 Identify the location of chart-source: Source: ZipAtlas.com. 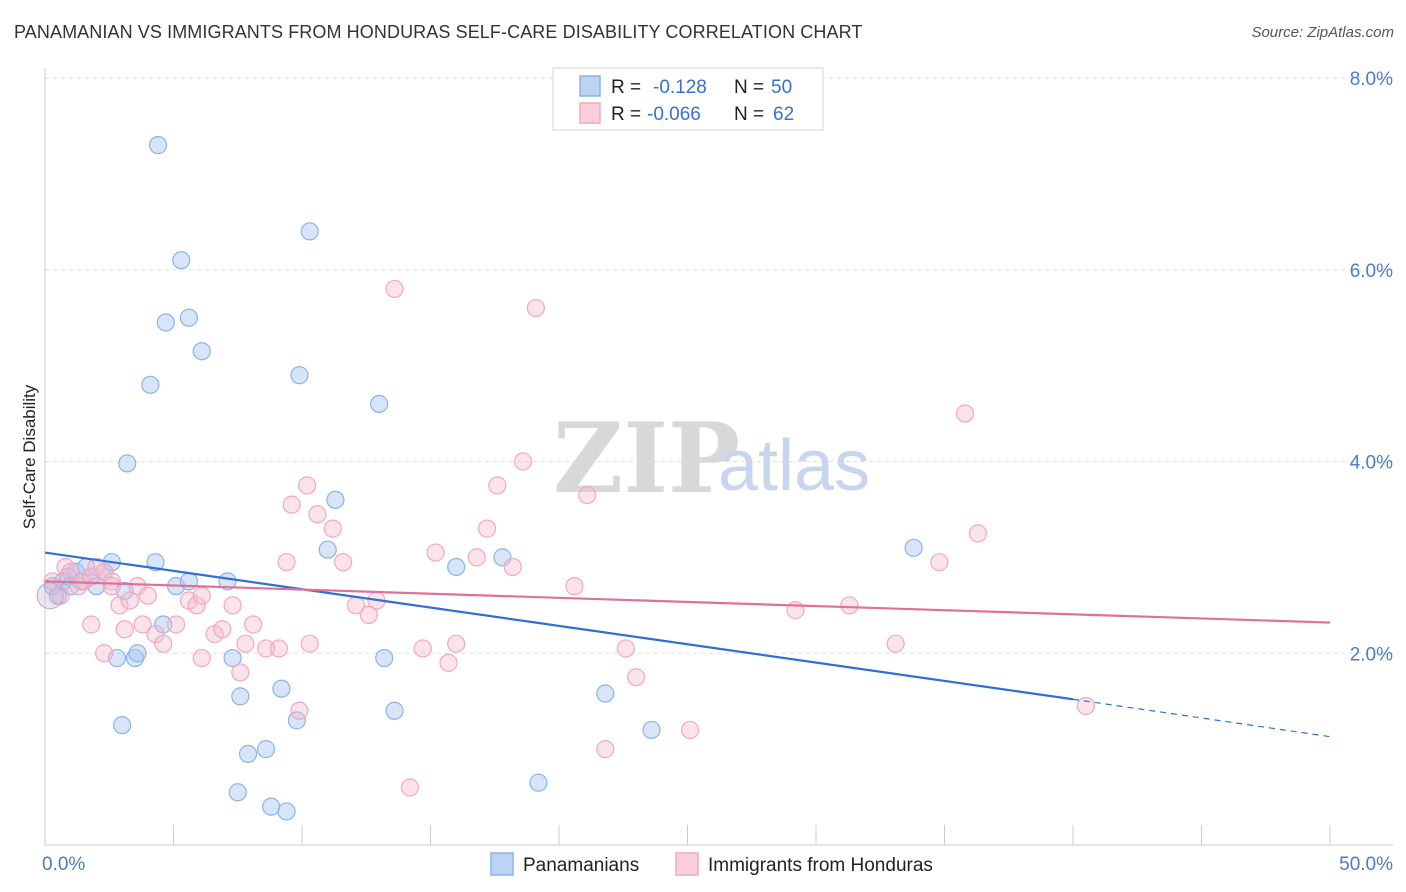
(1322, 32).